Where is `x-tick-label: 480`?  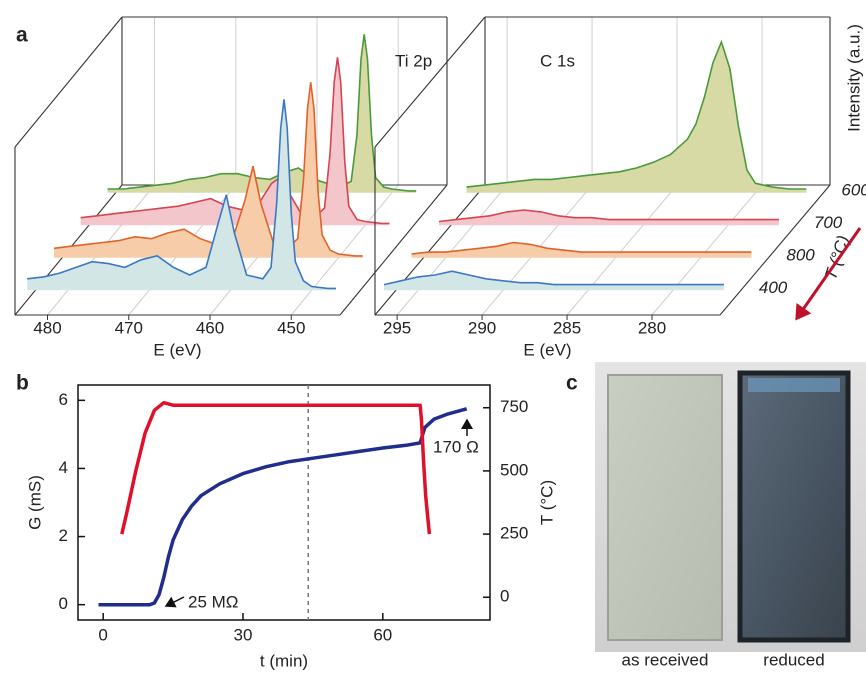
x-tick-label: 480 is located at coordinates (47, 327).